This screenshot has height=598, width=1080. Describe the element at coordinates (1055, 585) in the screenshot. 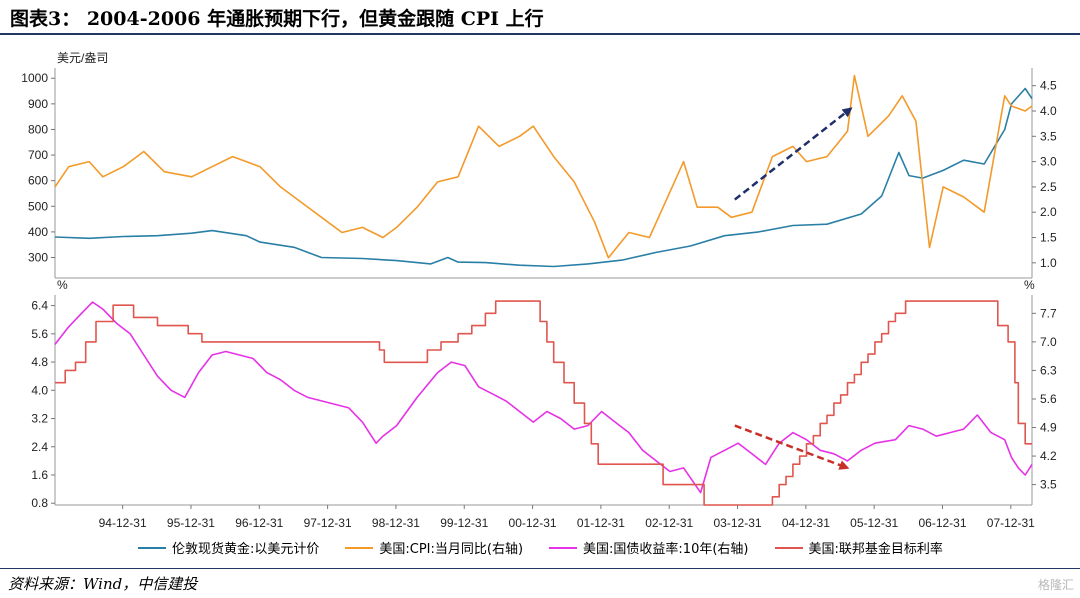

I see `watermark: 格隆汇` at that location.